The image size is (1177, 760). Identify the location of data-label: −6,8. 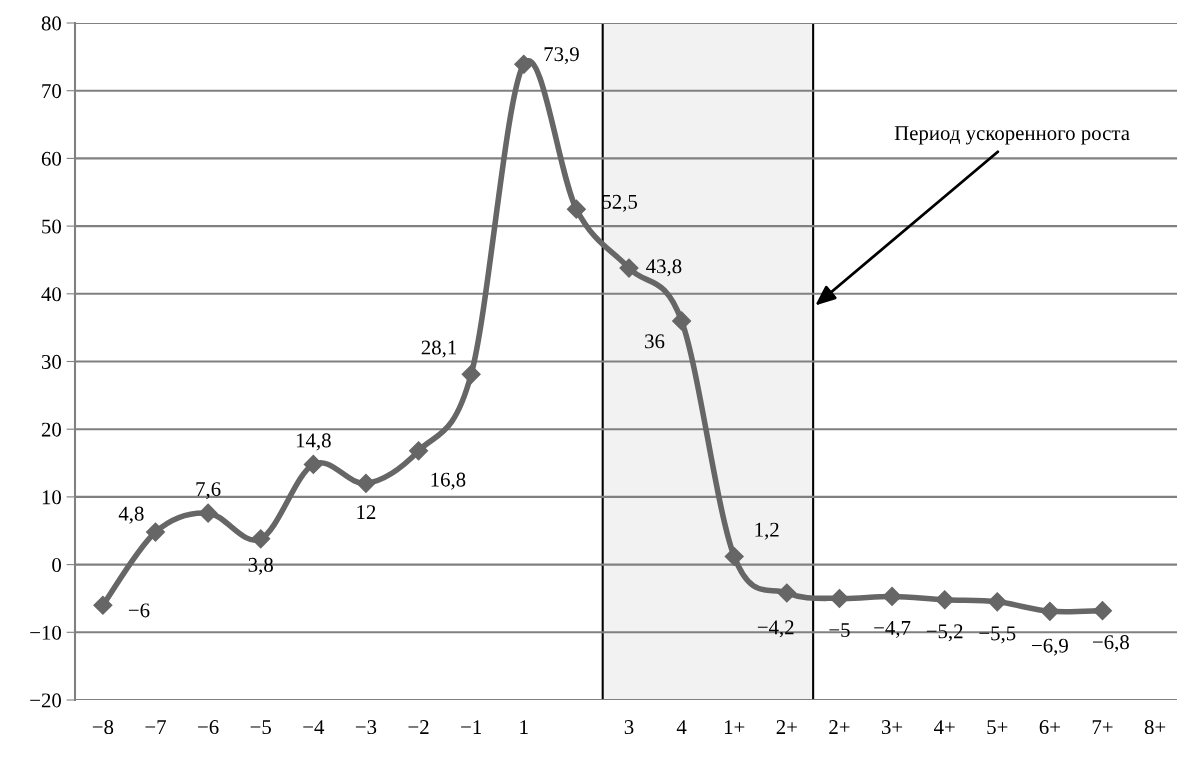
(1110, 644).